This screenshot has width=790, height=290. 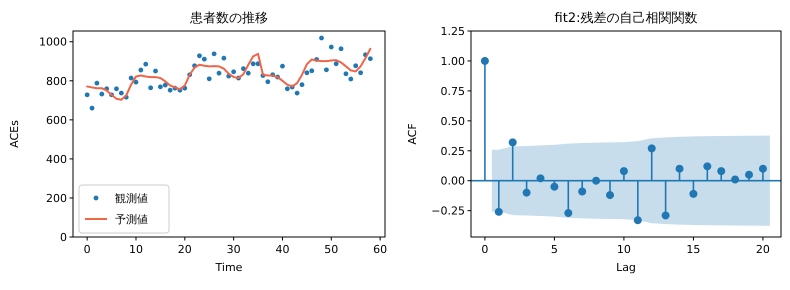 I want to click on y-tick-label: 0.50, so click(x=452, y=121).